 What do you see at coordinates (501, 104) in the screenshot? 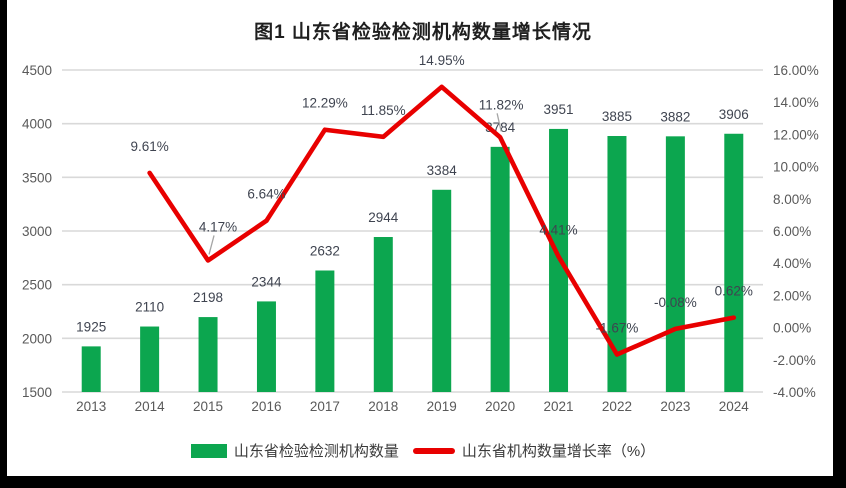
I see `growth-rate-label: 11.82%` at bounding box center [501, 104].